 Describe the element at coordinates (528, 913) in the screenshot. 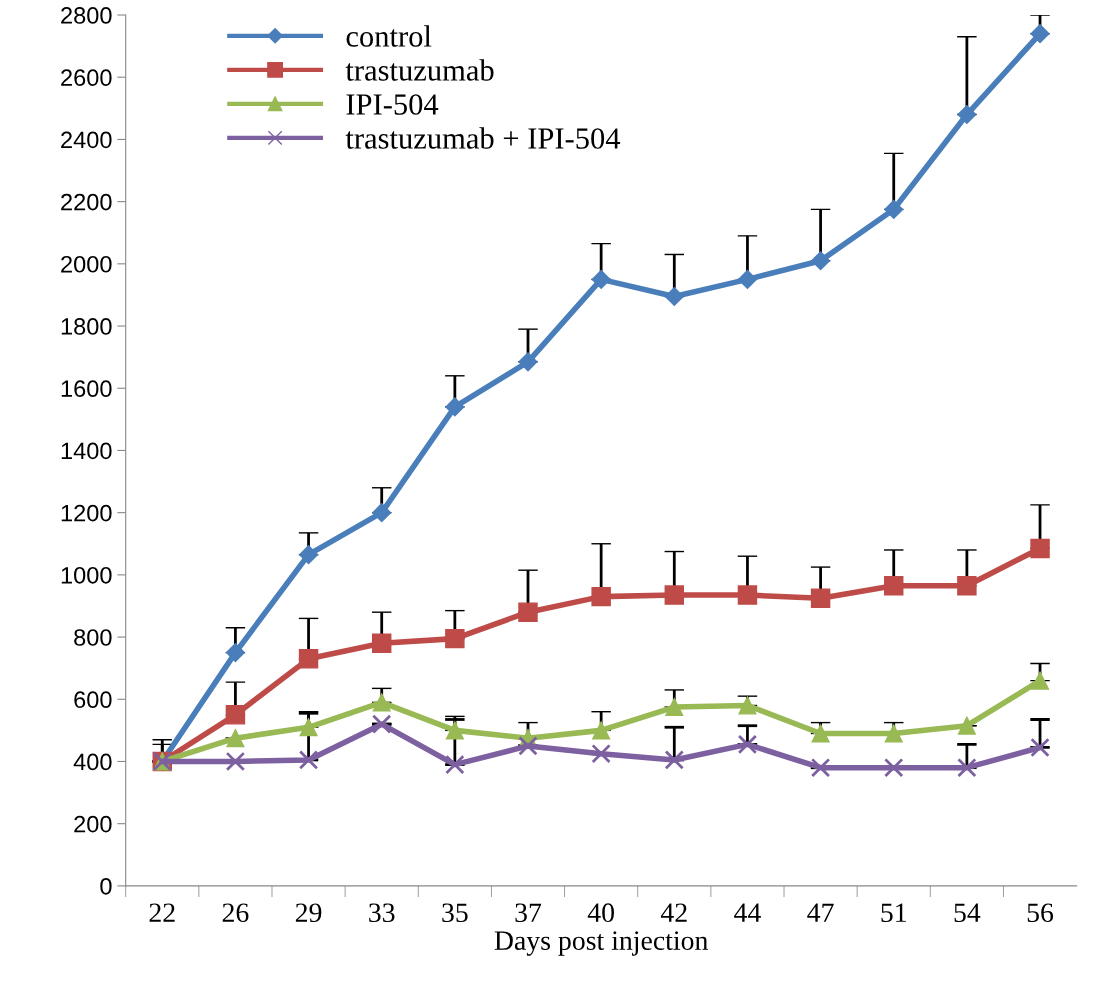

I see `x-tick-label: 37` at that location.